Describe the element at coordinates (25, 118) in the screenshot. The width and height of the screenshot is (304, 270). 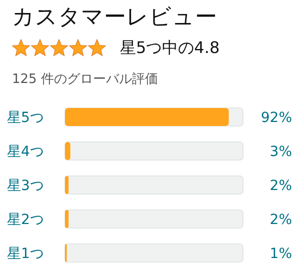
I see `y-tick-label: 星5つ` at that location.